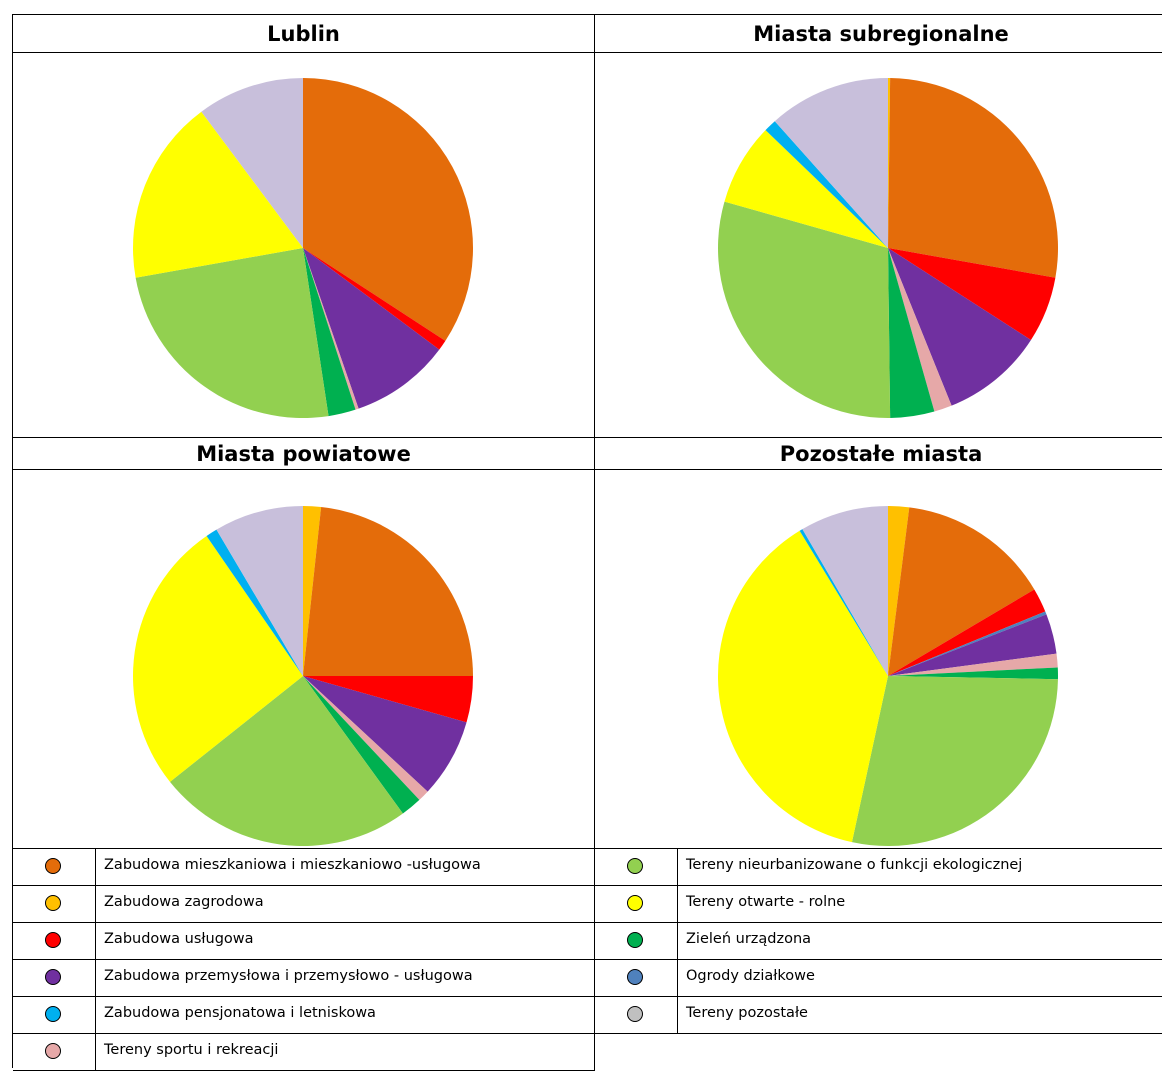  What do you see at coordinates (920, 978) in the screenshot?
I see `legend-label-cell: Ogrody działkowe` at bounding box center [920, 978].